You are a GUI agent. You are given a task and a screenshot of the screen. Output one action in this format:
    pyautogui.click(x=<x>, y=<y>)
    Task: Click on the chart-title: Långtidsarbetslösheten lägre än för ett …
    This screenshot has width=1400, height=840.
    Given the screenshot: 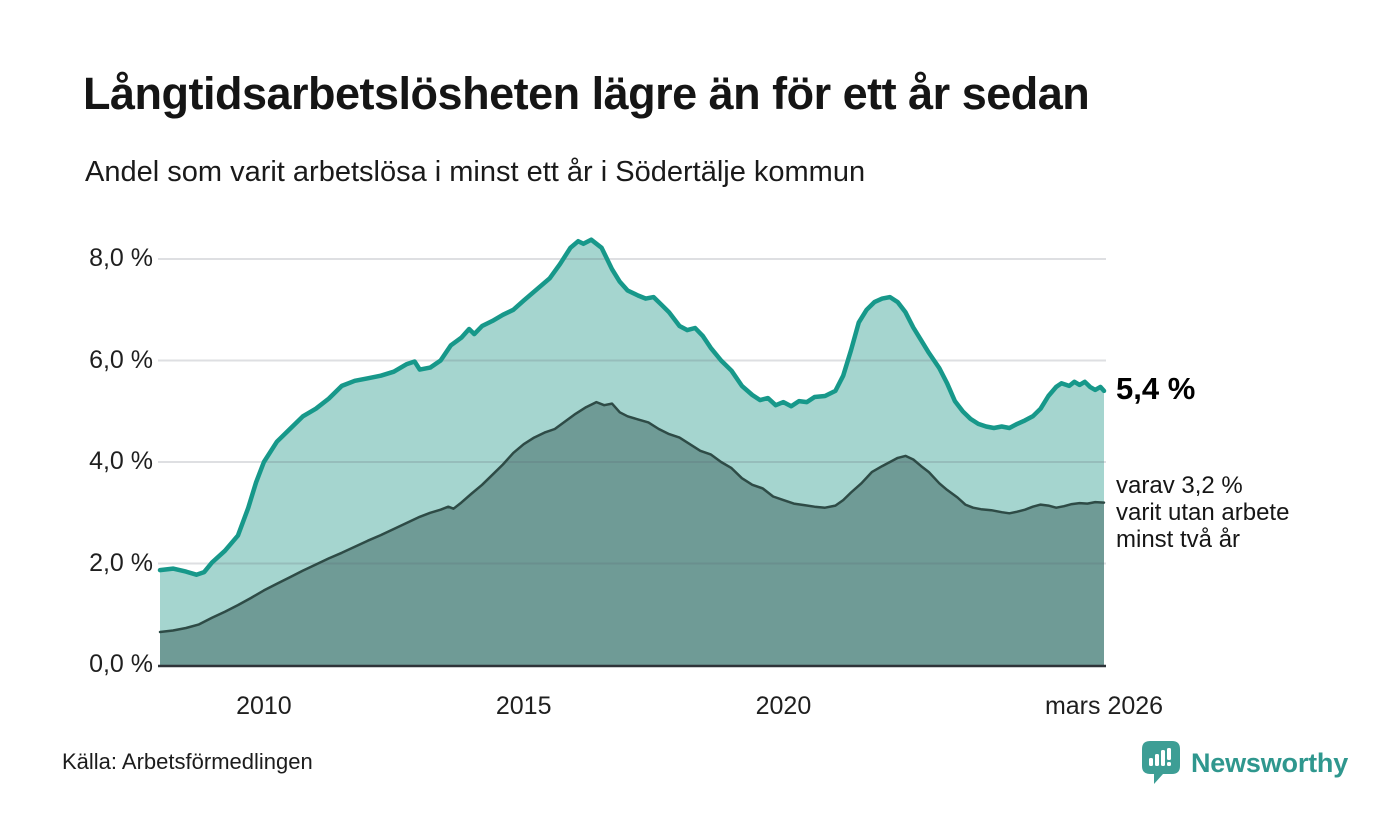 What is the action you would take?
    pyautogui.click(x=586, y=93)
    